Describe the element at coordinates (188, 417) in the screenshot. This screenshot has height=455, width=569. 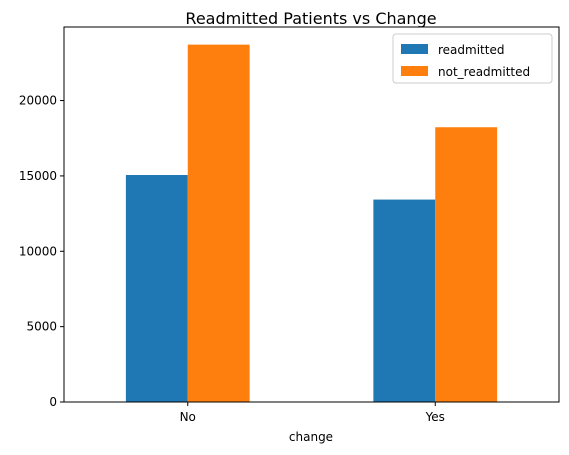
I see `x-tick-label: No` at that location.